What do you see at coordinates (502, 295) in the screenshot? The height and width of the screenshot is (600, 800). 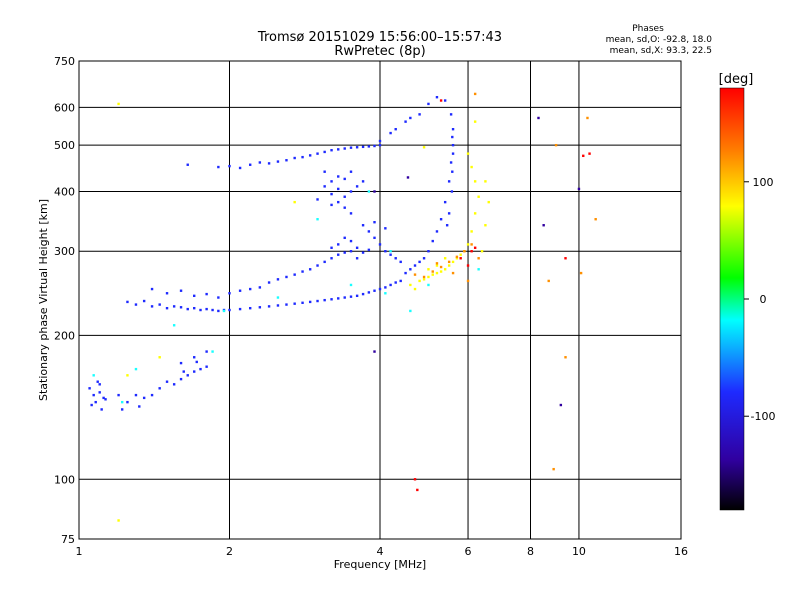 I see `point-series` at bounding box center [502, 295].